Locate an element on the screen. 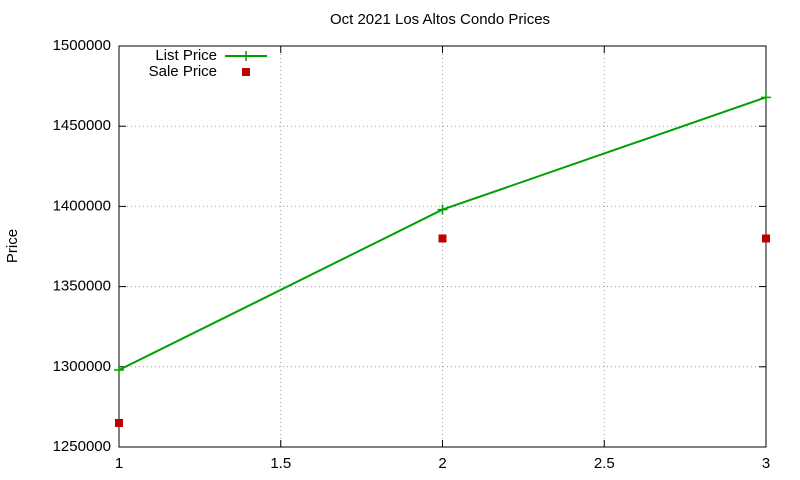 The height and width of the screenshot is (480, 800). y-tick-label: 1300000 is located at coordinates (82, 366).